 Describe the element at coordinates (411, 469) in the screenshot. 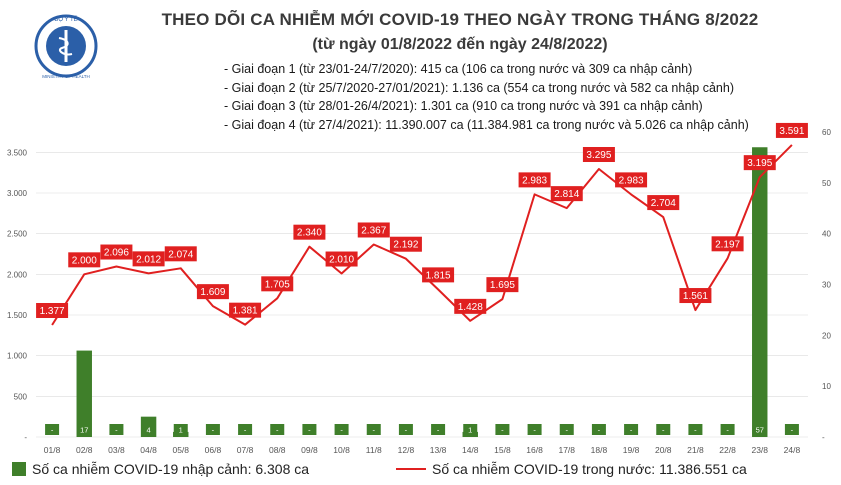

I see `legend-swatch-line` at that location.